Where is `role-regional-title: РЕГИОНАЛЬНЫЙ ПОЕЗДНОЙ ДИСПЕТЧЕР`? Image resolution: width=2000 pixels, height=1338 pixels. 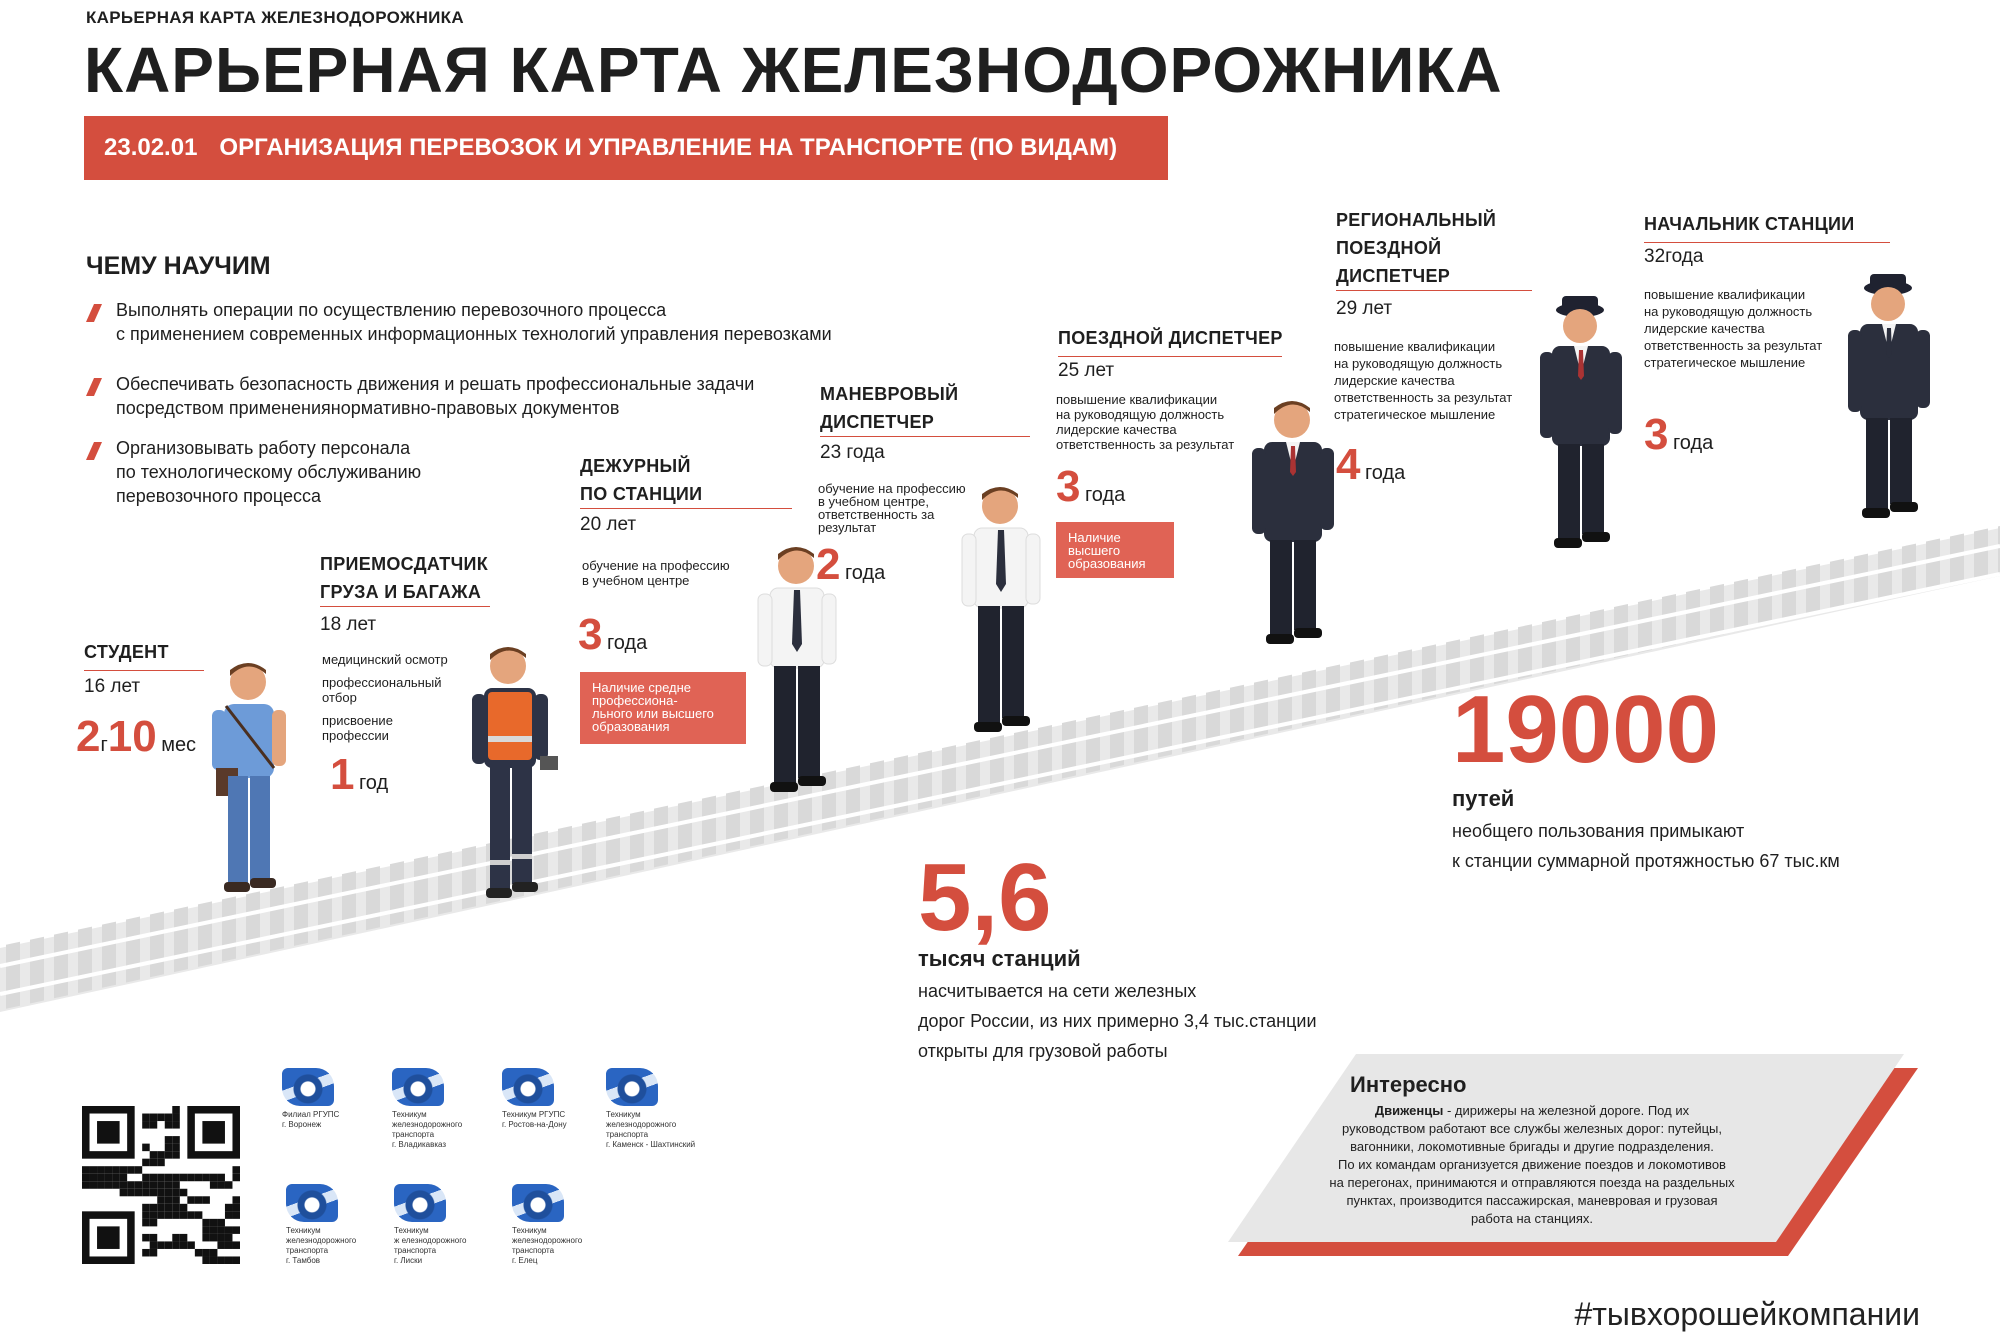 role-regional-title: РЕГИОНАЛЬНЫЙ ПОЕЗДНОЙ ДИСПЕТЧЕР is located at coordinates (1416, 248).